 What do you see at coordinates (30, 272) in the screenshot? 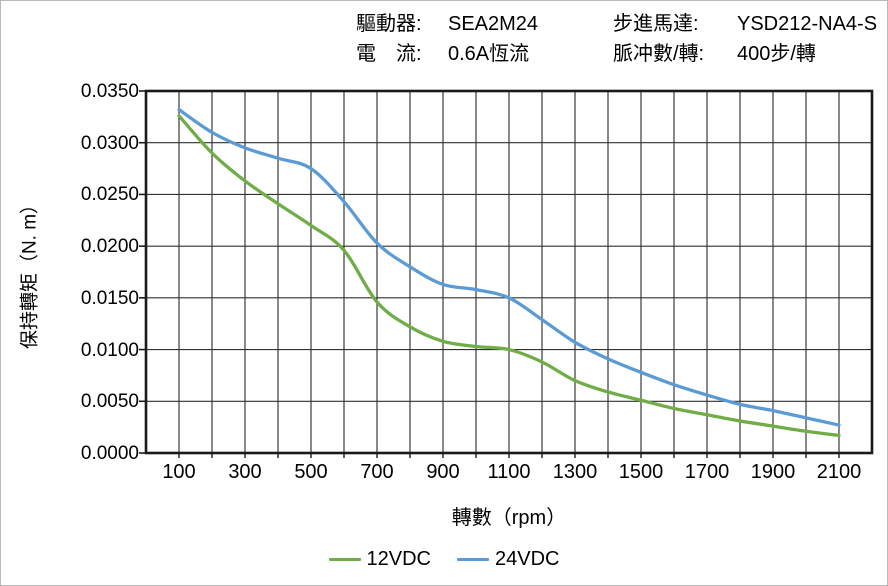
I see `y-axis-title: 保持轉矩（N. m）` at bounding box center [30, 272].